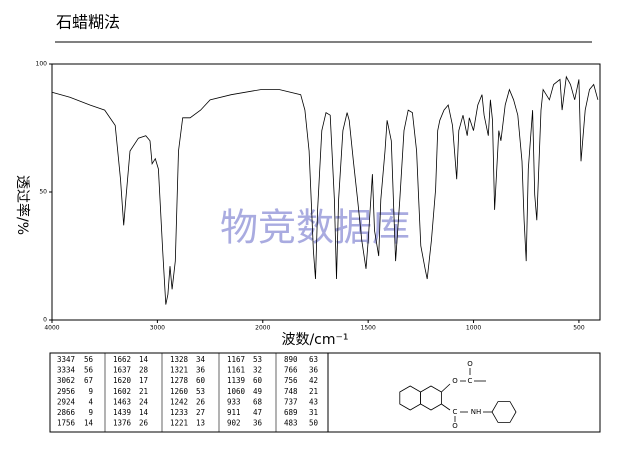 Image resolution: width=624 pixels, height=458 pixels. I want to click on peak-wavenumber: 2956, so click(66, 391).